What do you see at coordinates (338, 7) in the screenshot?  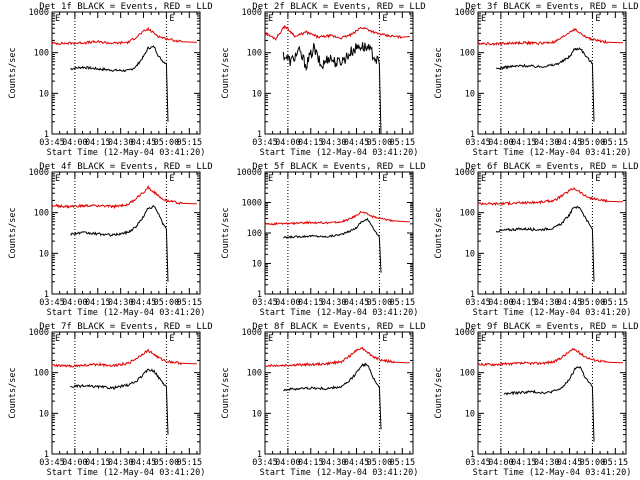 I see `chart-title: Det 2f BLACK = Events, RED = LLD` at bounding box center [338, 7].